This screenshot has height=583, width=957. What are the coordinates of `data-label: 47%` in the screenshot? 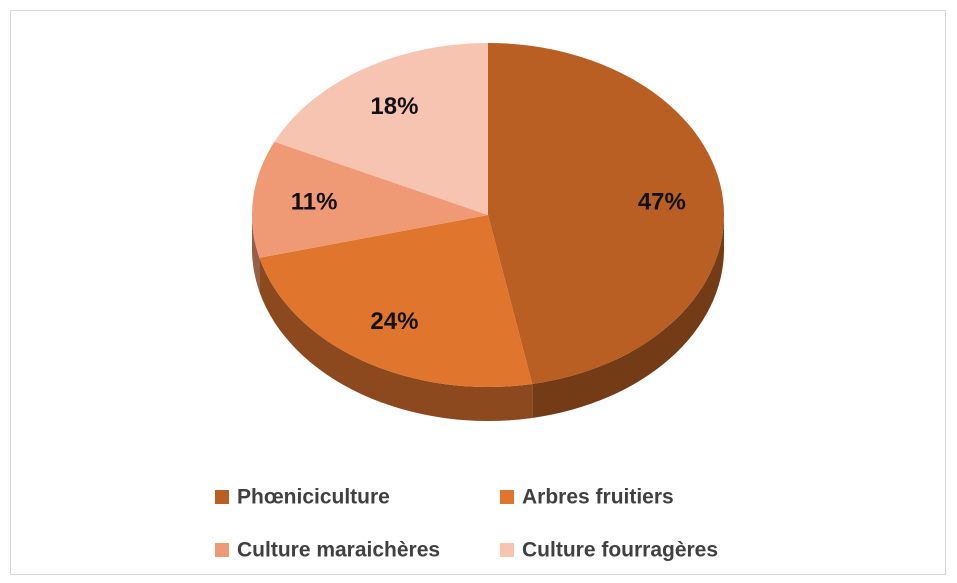 It's located at (662, 201).